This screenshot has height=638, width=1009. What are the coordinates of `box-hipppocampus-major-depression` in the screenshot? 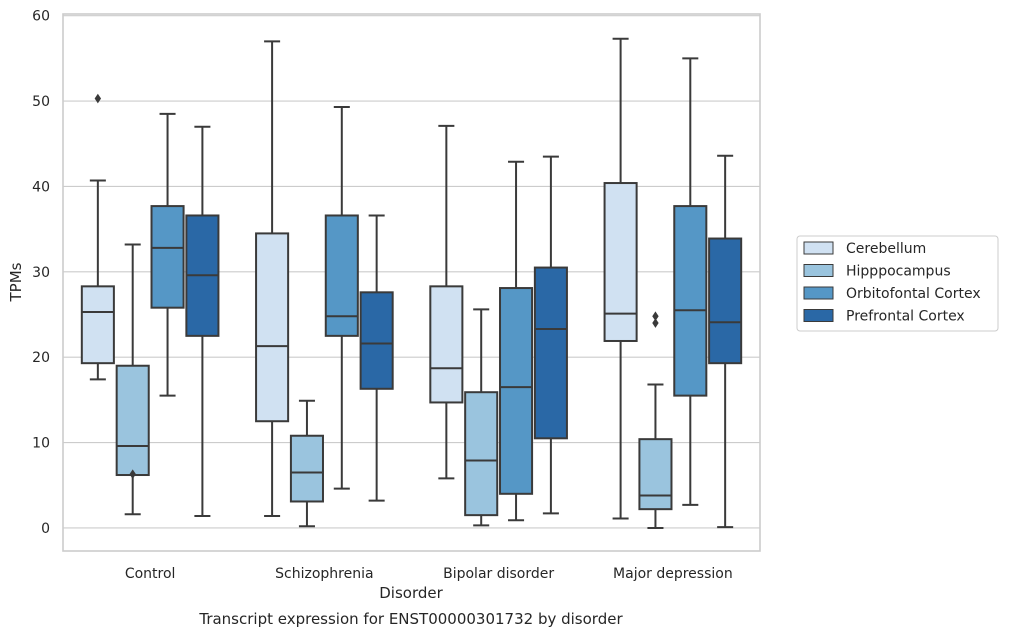 It's located at (655, 420).